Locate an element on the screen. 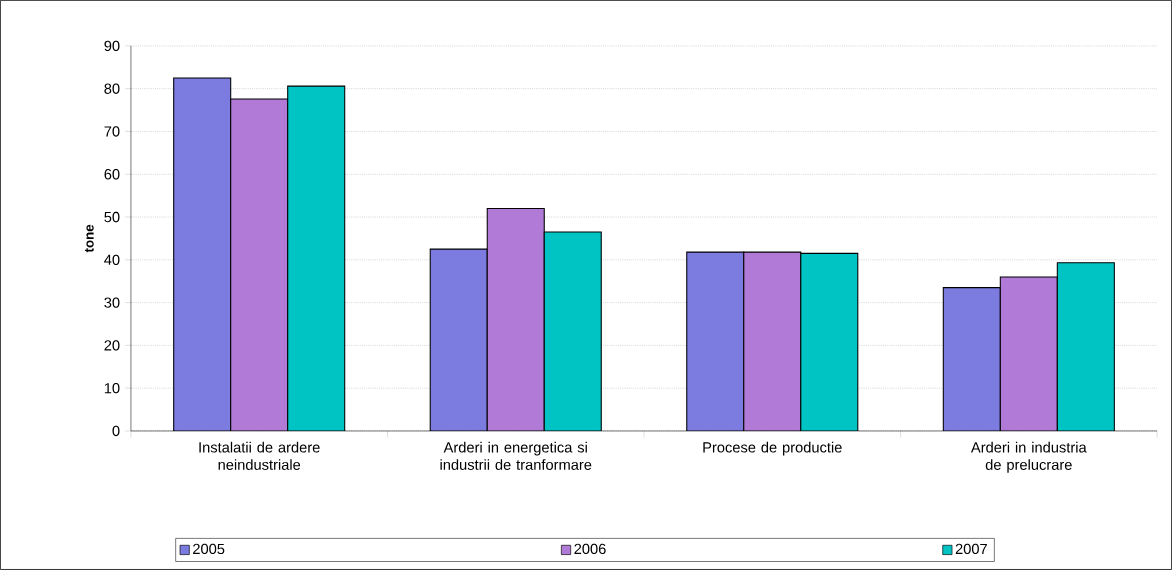 This screenshot has width=1172, height=570. x-tick-label: Procese de productie is located at coordinates (772, 448).